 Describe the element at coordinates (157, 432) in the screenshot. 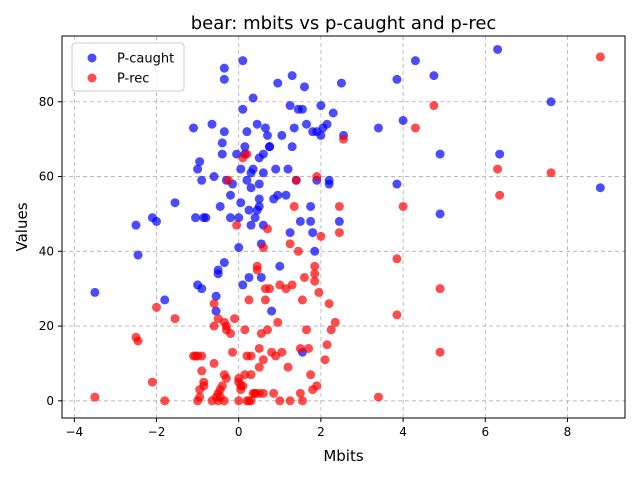

I see `x-tick-label: −2` at that location.